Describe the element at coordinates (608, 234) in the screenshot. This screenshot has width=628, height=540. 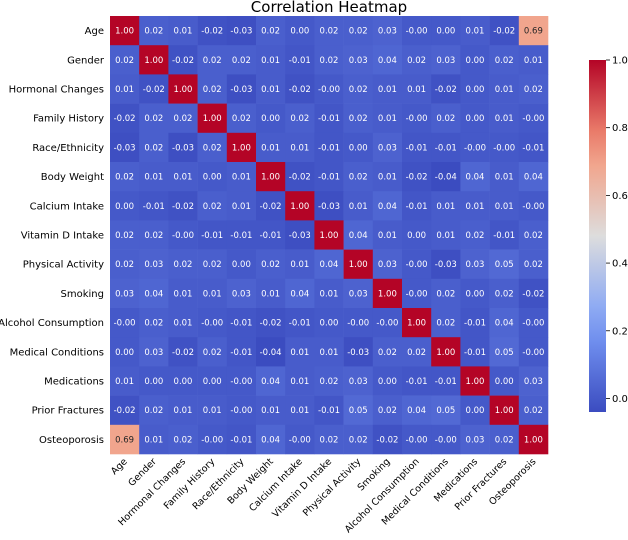
I see `colorbar: 0.0 0.2 0.4 0.6 0.8 1.0` at that location.